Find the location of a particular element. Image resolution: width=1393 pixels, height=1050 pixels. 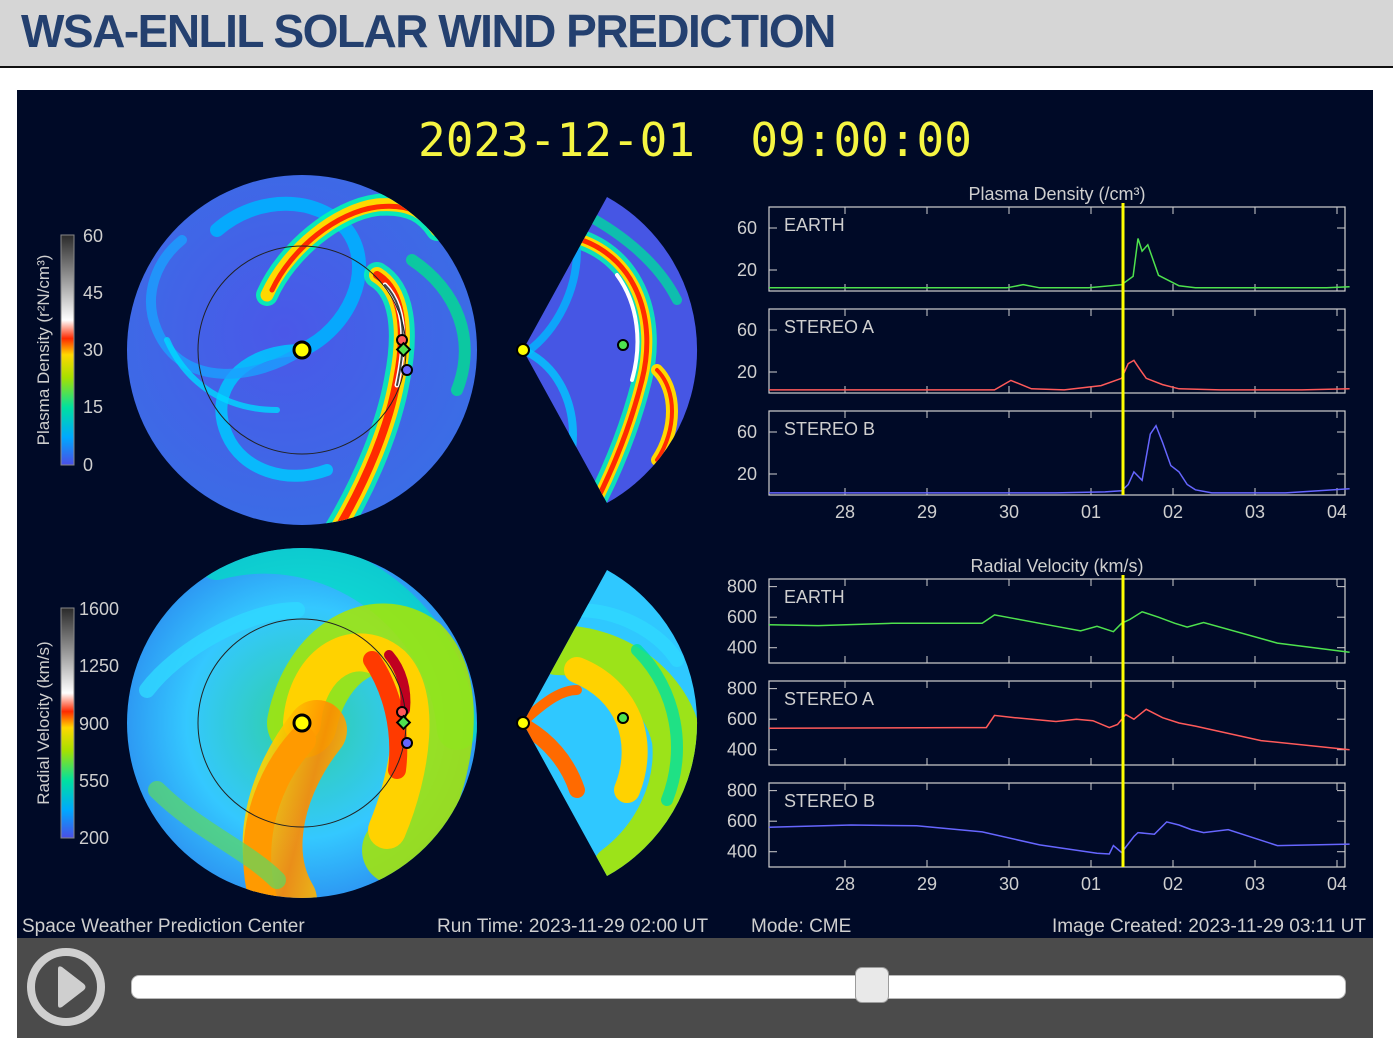

density-colorbar-tick: 0 is located at coordinates (88, 465).